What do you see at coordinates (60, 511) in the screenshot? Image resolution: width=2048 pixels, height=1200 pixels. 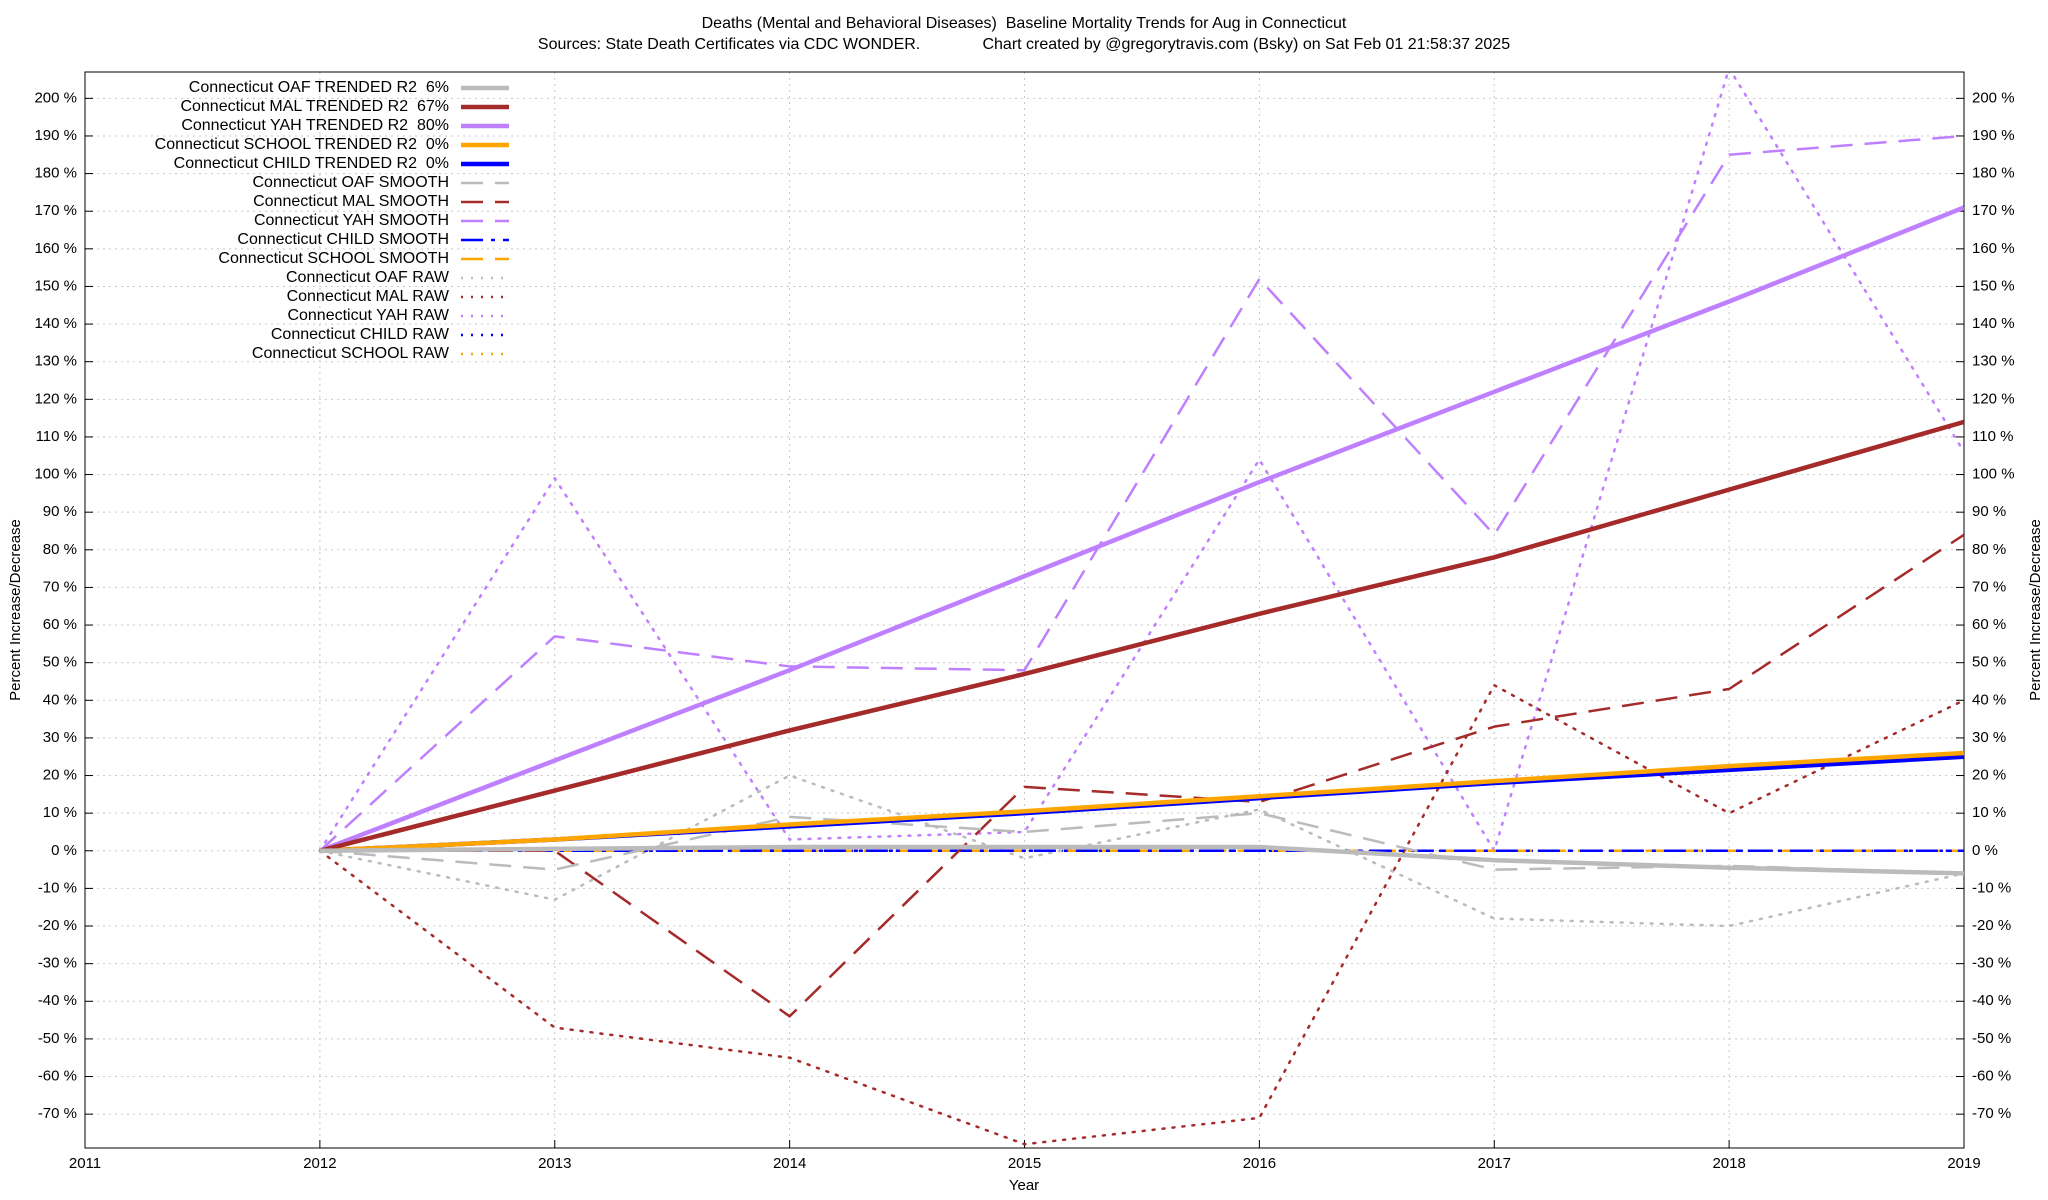 I see `y-tick-label: 90 %` at bounding box center [60, 511].